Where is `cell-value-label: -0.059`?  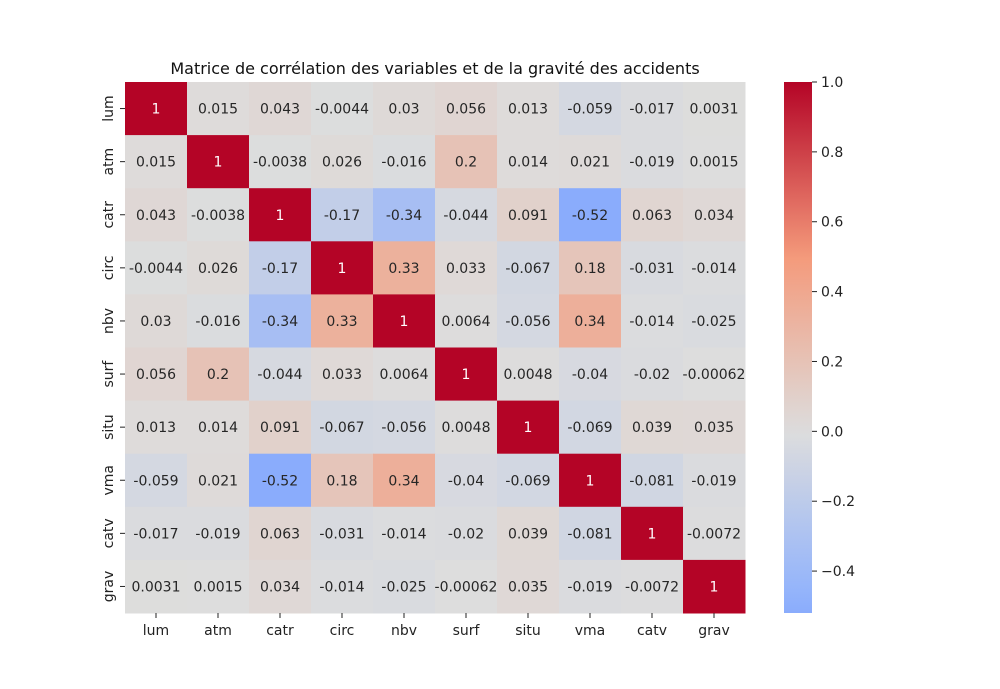
cell-value-label: -0.059 is located at coordinates (589, 110).